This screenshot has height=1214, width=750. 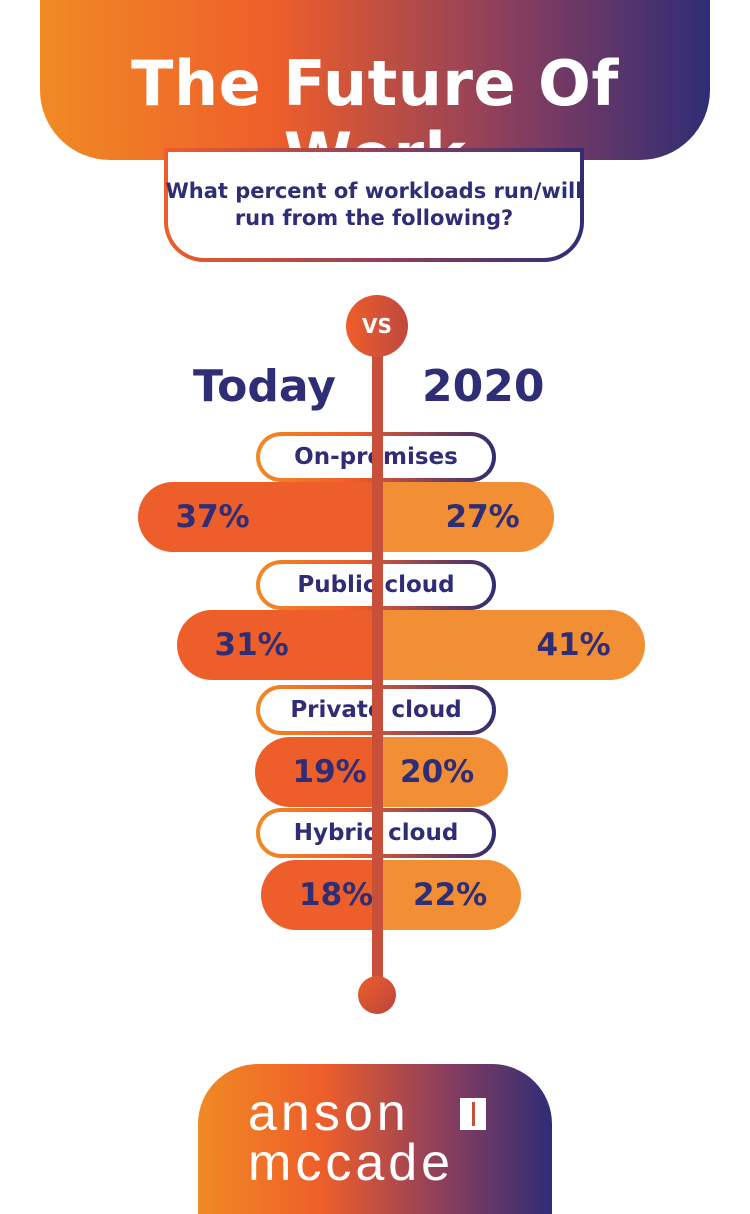 I want to click on axis-end-knob, so click(x=377, y=995).